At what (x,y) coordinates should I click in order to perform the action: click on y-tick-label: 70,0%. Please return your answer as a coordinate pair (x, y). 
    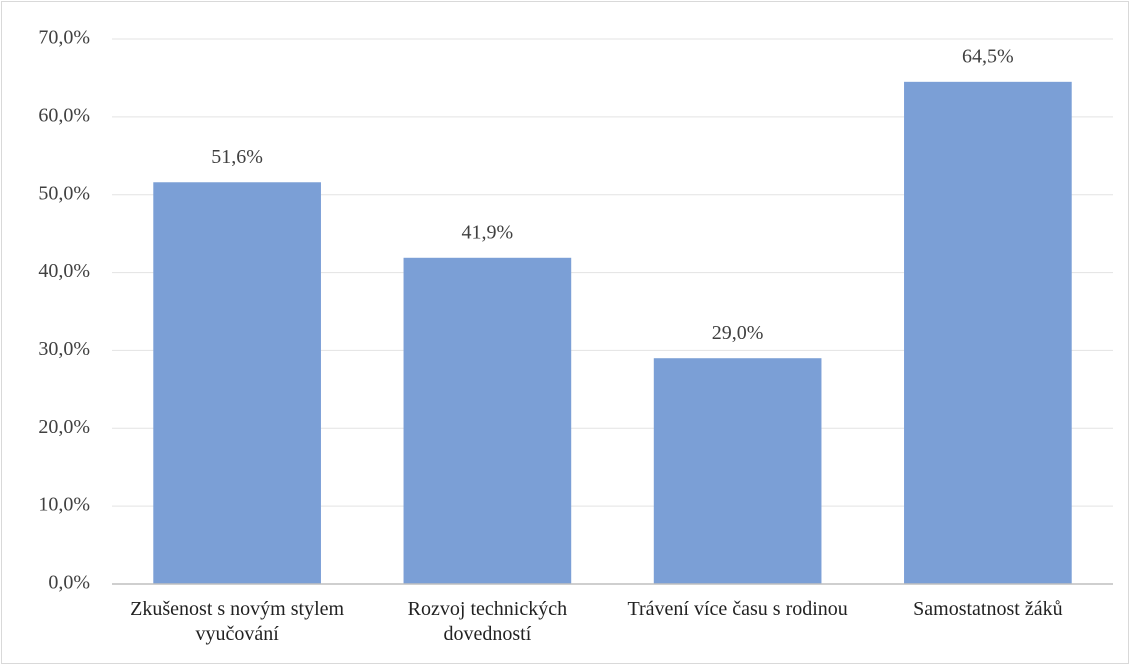
    Looking at the image, I should click on (64, 38).